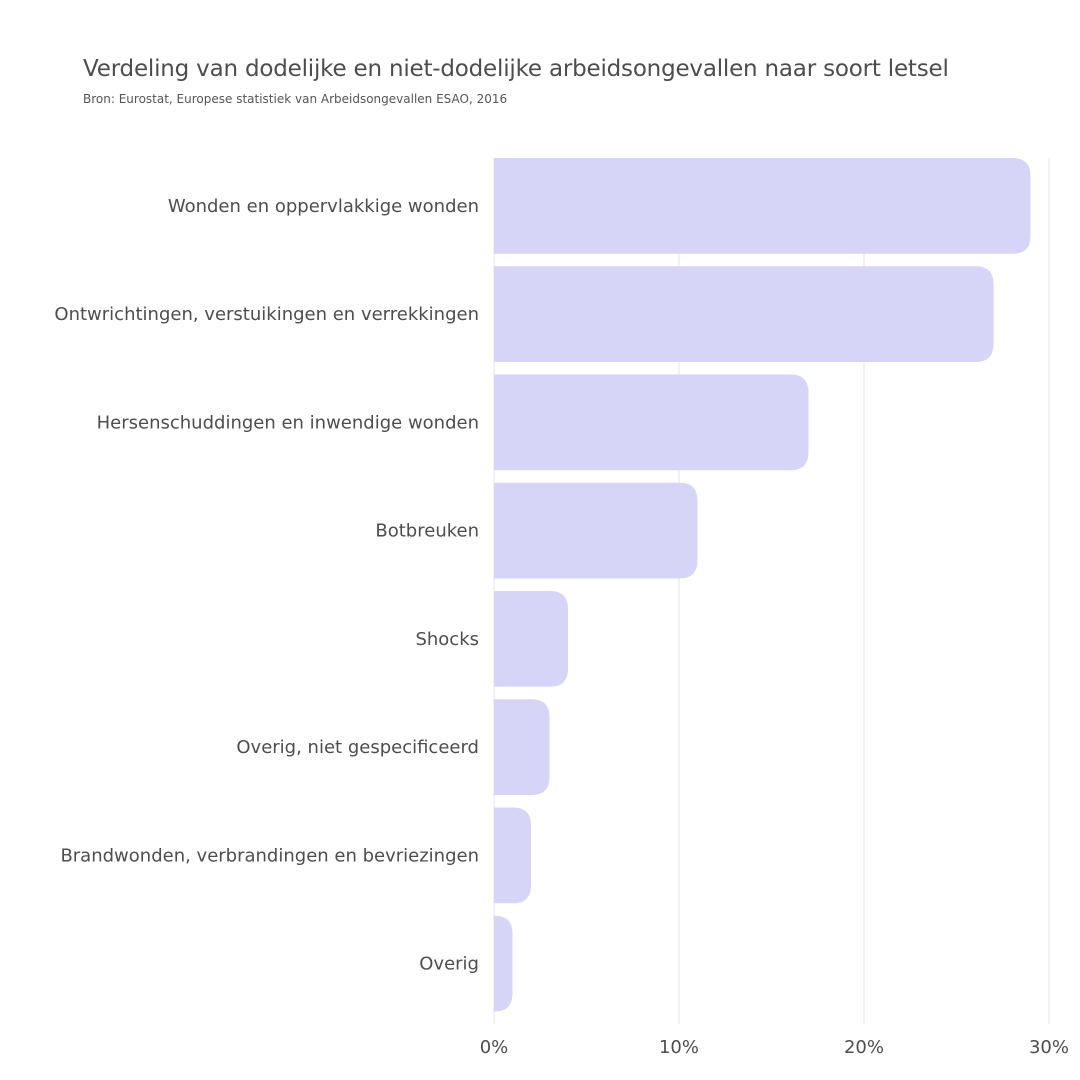 This screenshot has width=1080, height=1080. I want to click on category-label: Wonden en oppervlakkige wonden, so click(323, 206).